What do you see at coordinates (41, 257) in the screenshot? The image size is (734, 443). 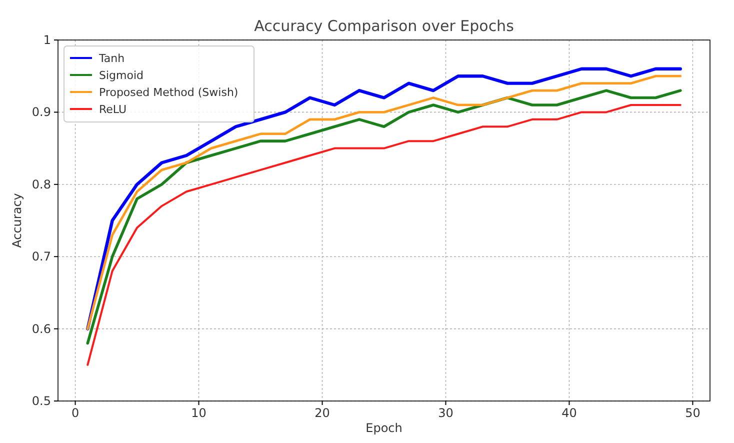 I see `y-tick-label: 0.7` at bounding box center [41, 257].